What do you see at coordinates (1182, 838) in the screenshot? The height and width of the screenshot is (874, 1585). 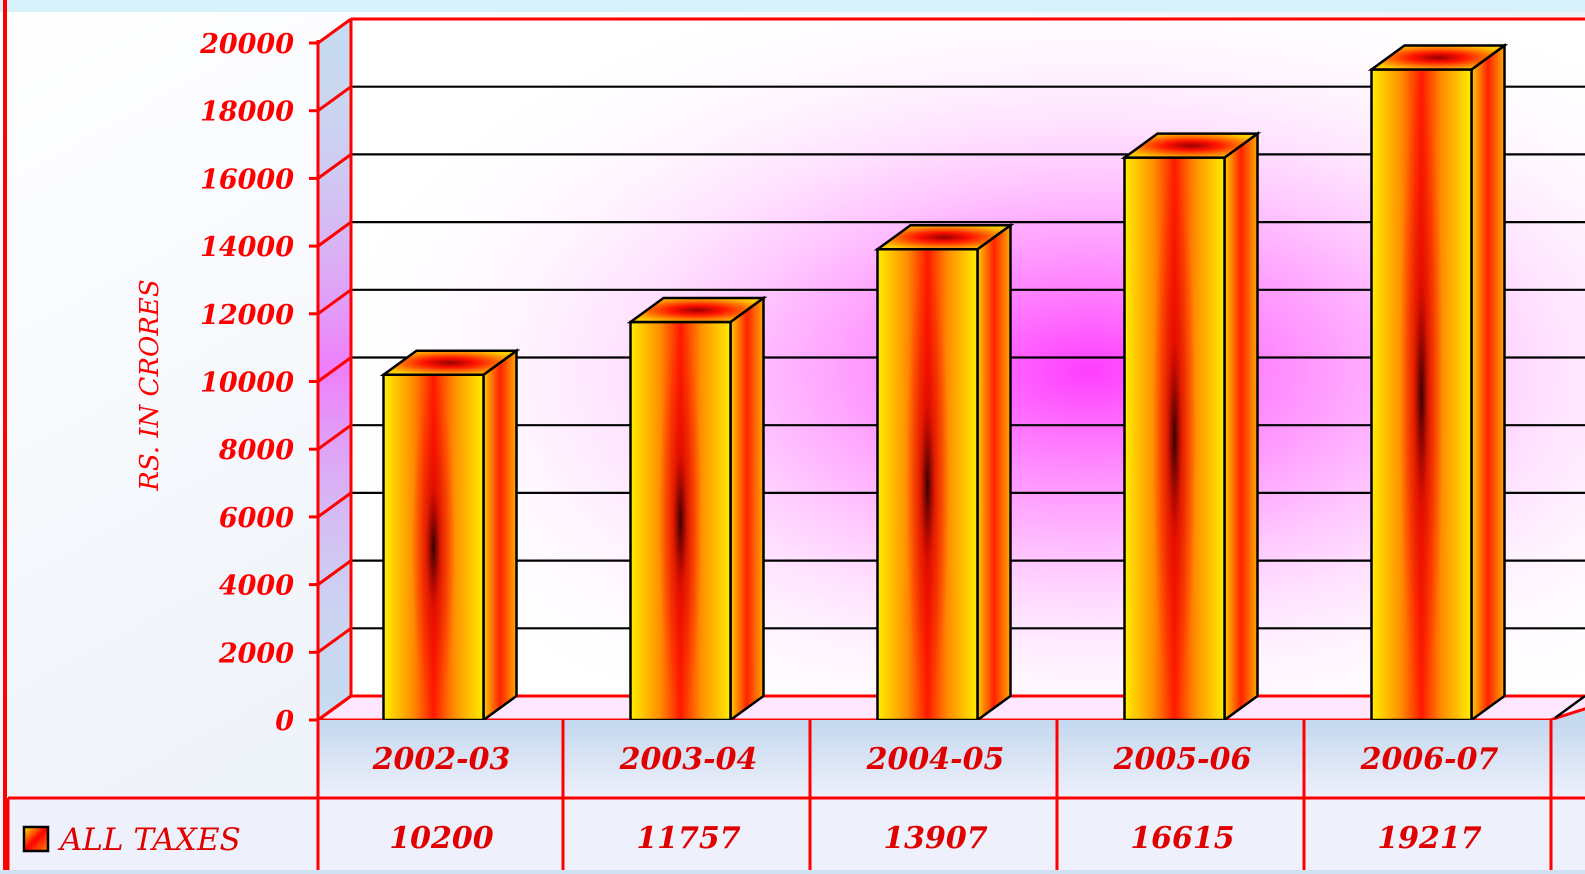 I see `table-value: 16615` at bounding box center [1182, 838].